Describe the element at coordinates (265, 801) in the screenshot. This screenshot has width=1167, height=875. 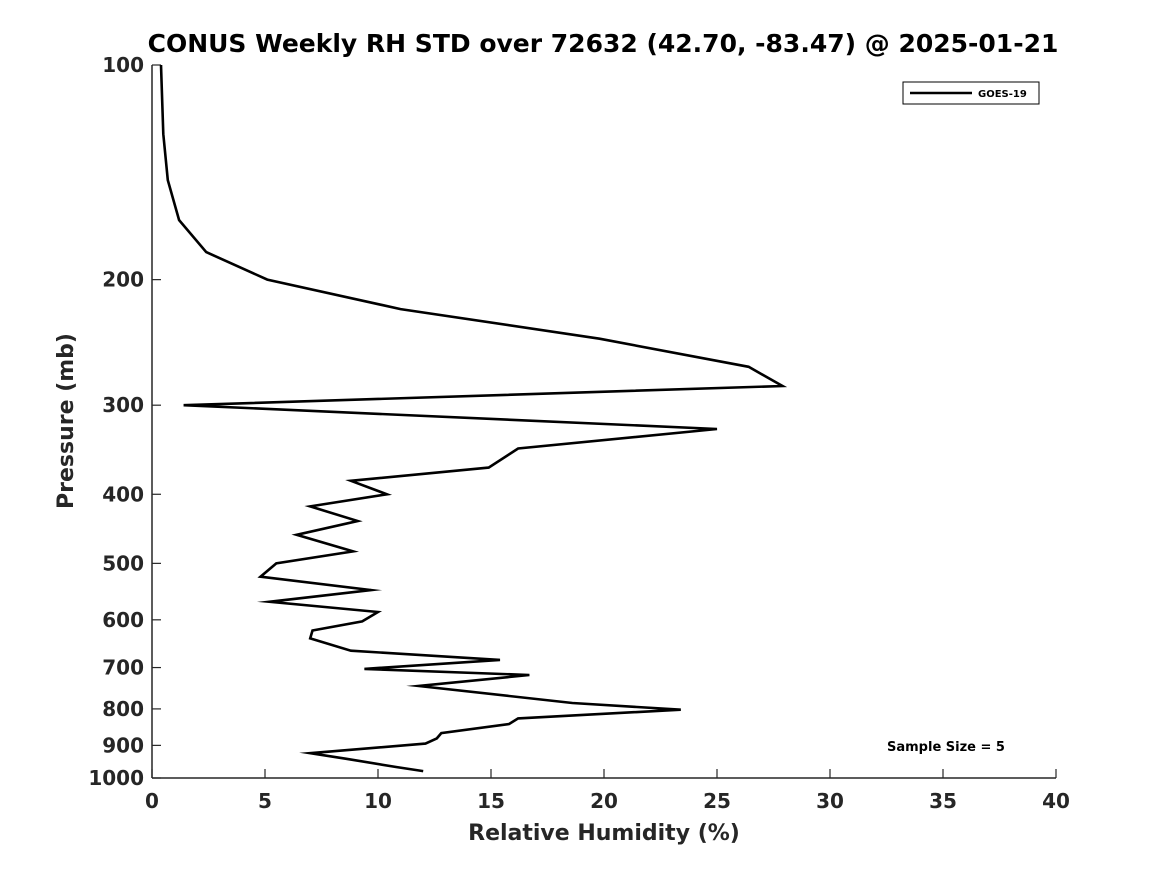
I see `x-tick-label: 5` at that location.